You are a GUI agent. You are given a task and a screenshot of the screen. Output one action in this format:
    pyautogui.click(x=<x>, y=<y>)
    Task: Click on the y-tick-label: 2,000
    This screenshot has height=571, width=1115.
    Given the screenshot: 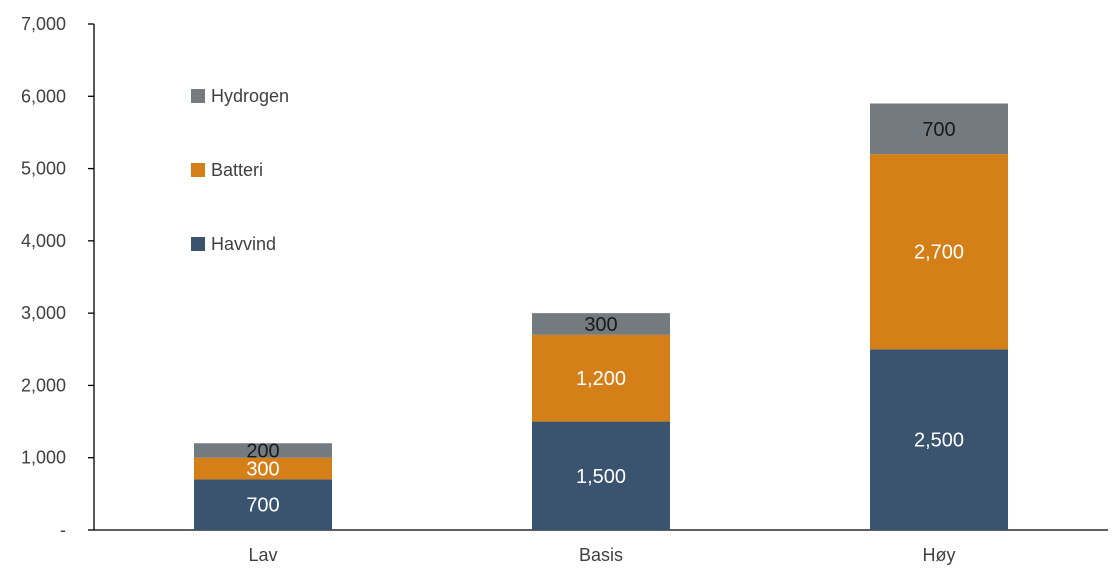 What is the action you would take?
    pyautogui.click(x=43, y=385)
    